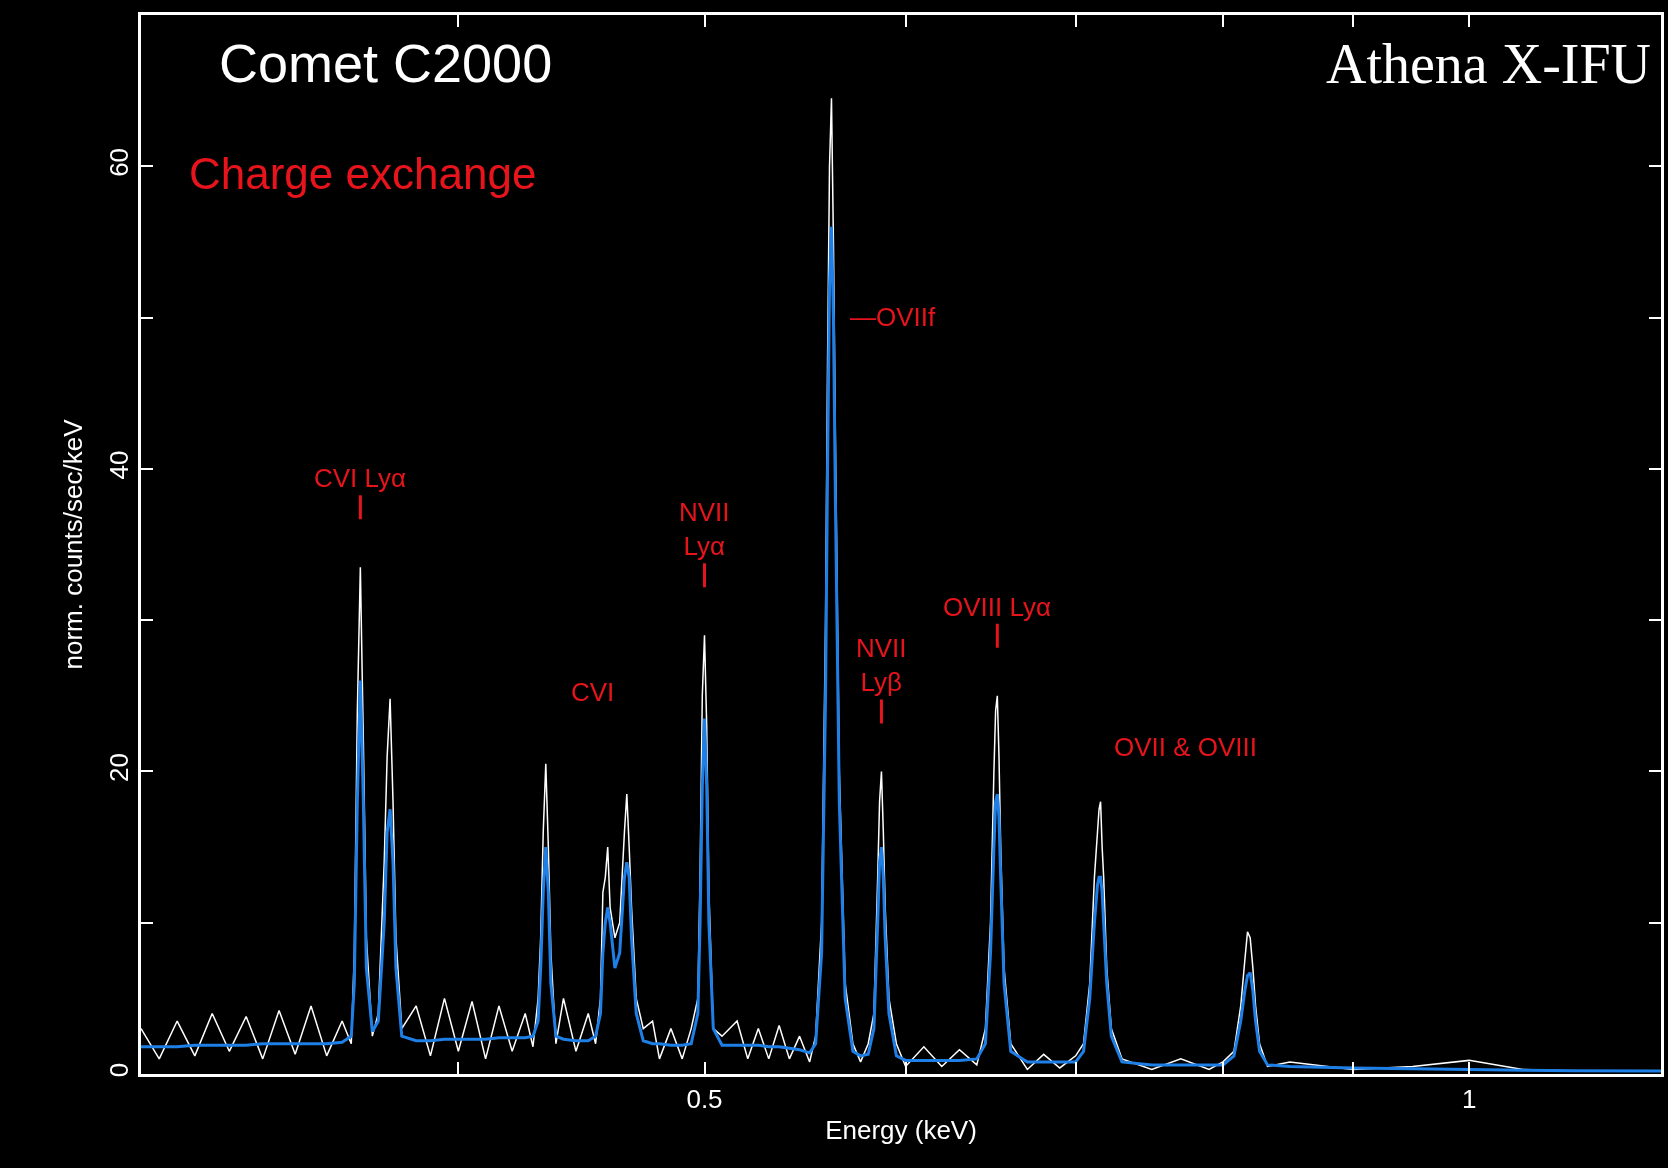  Describe the element at coordinates (118, 1070) in the screenshot. I see `y-tick-label: 0` at that location.